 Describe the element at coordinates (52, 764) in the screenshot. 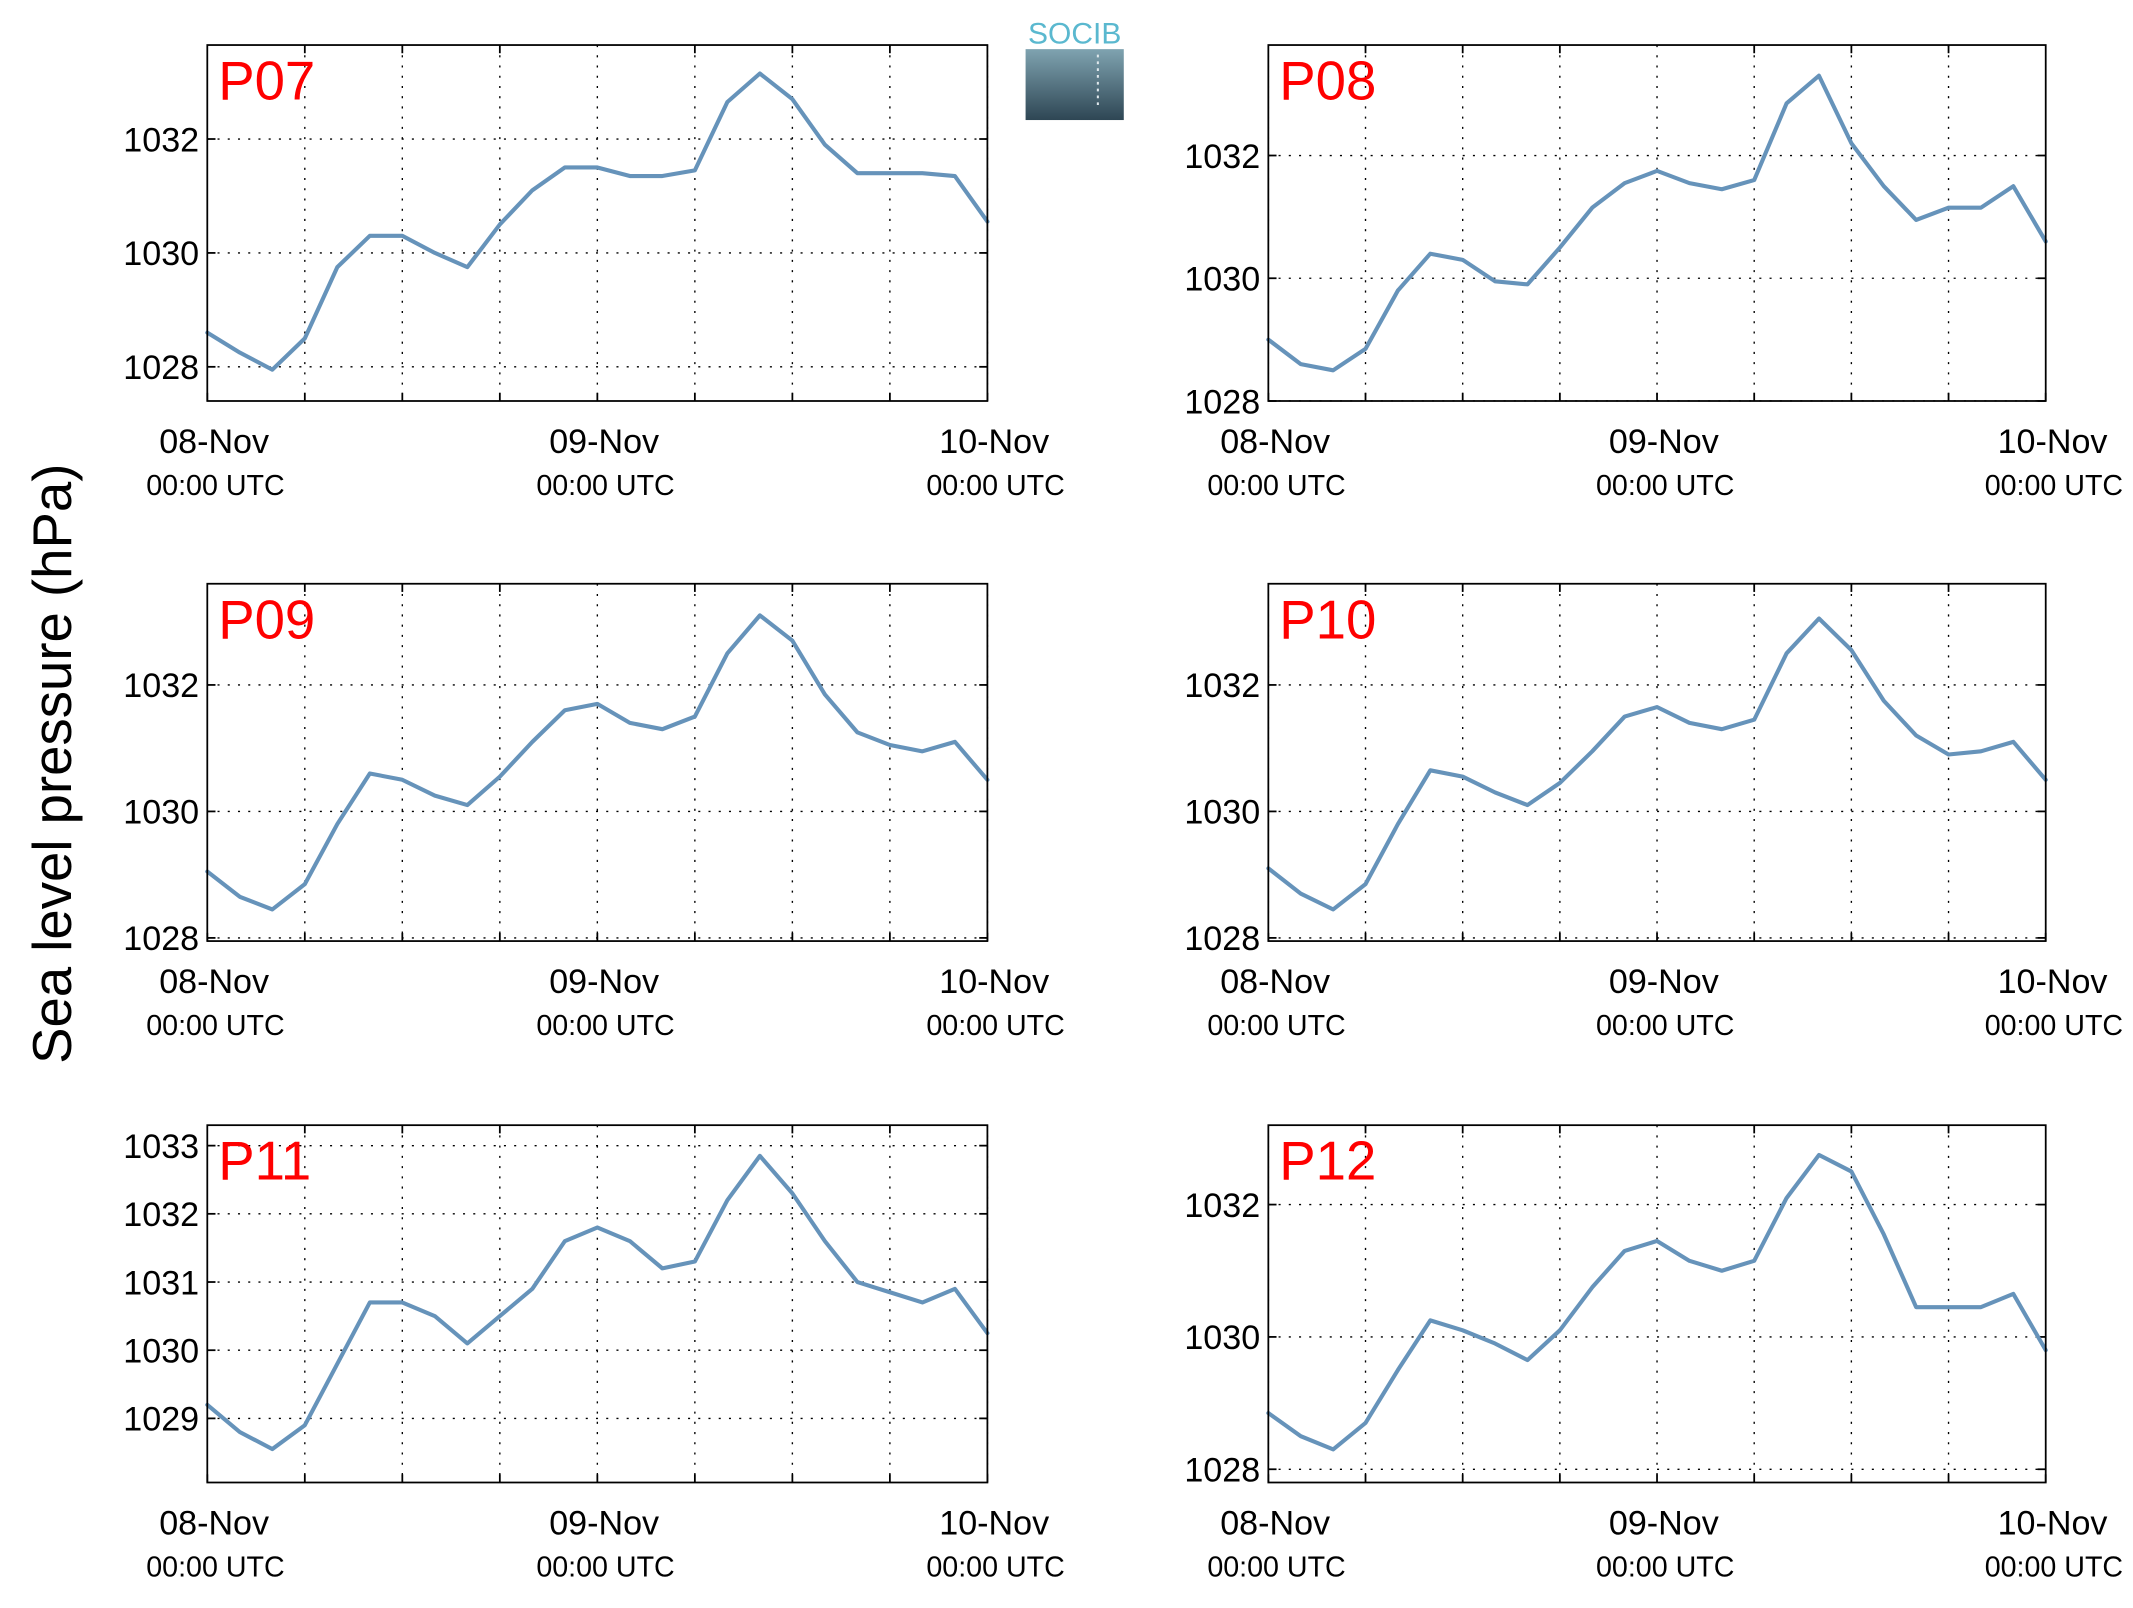

I see `y-axis-label: Sea level pressure (hPa)` at that location.